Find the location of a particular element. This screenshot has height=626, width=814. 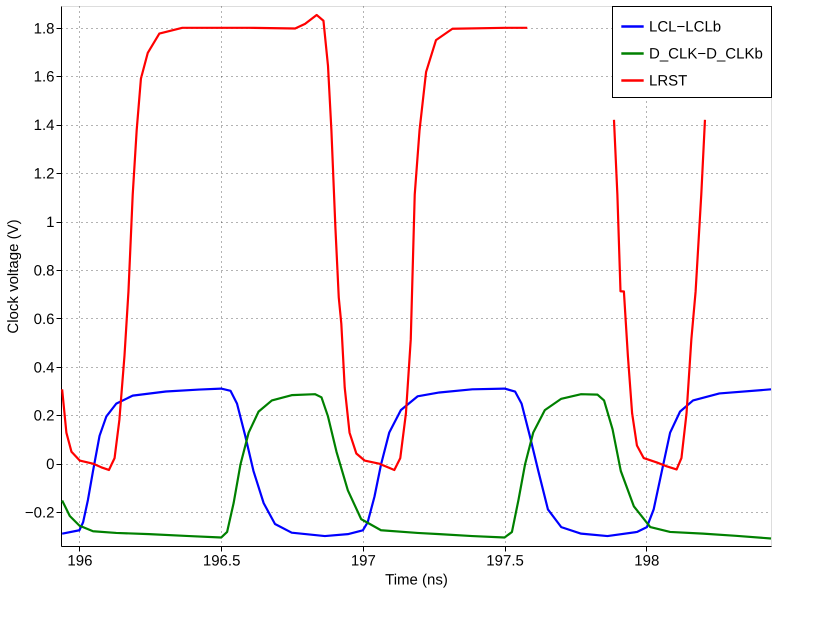

y-tick-label: 0.2 is located at coordinates (44, 416).